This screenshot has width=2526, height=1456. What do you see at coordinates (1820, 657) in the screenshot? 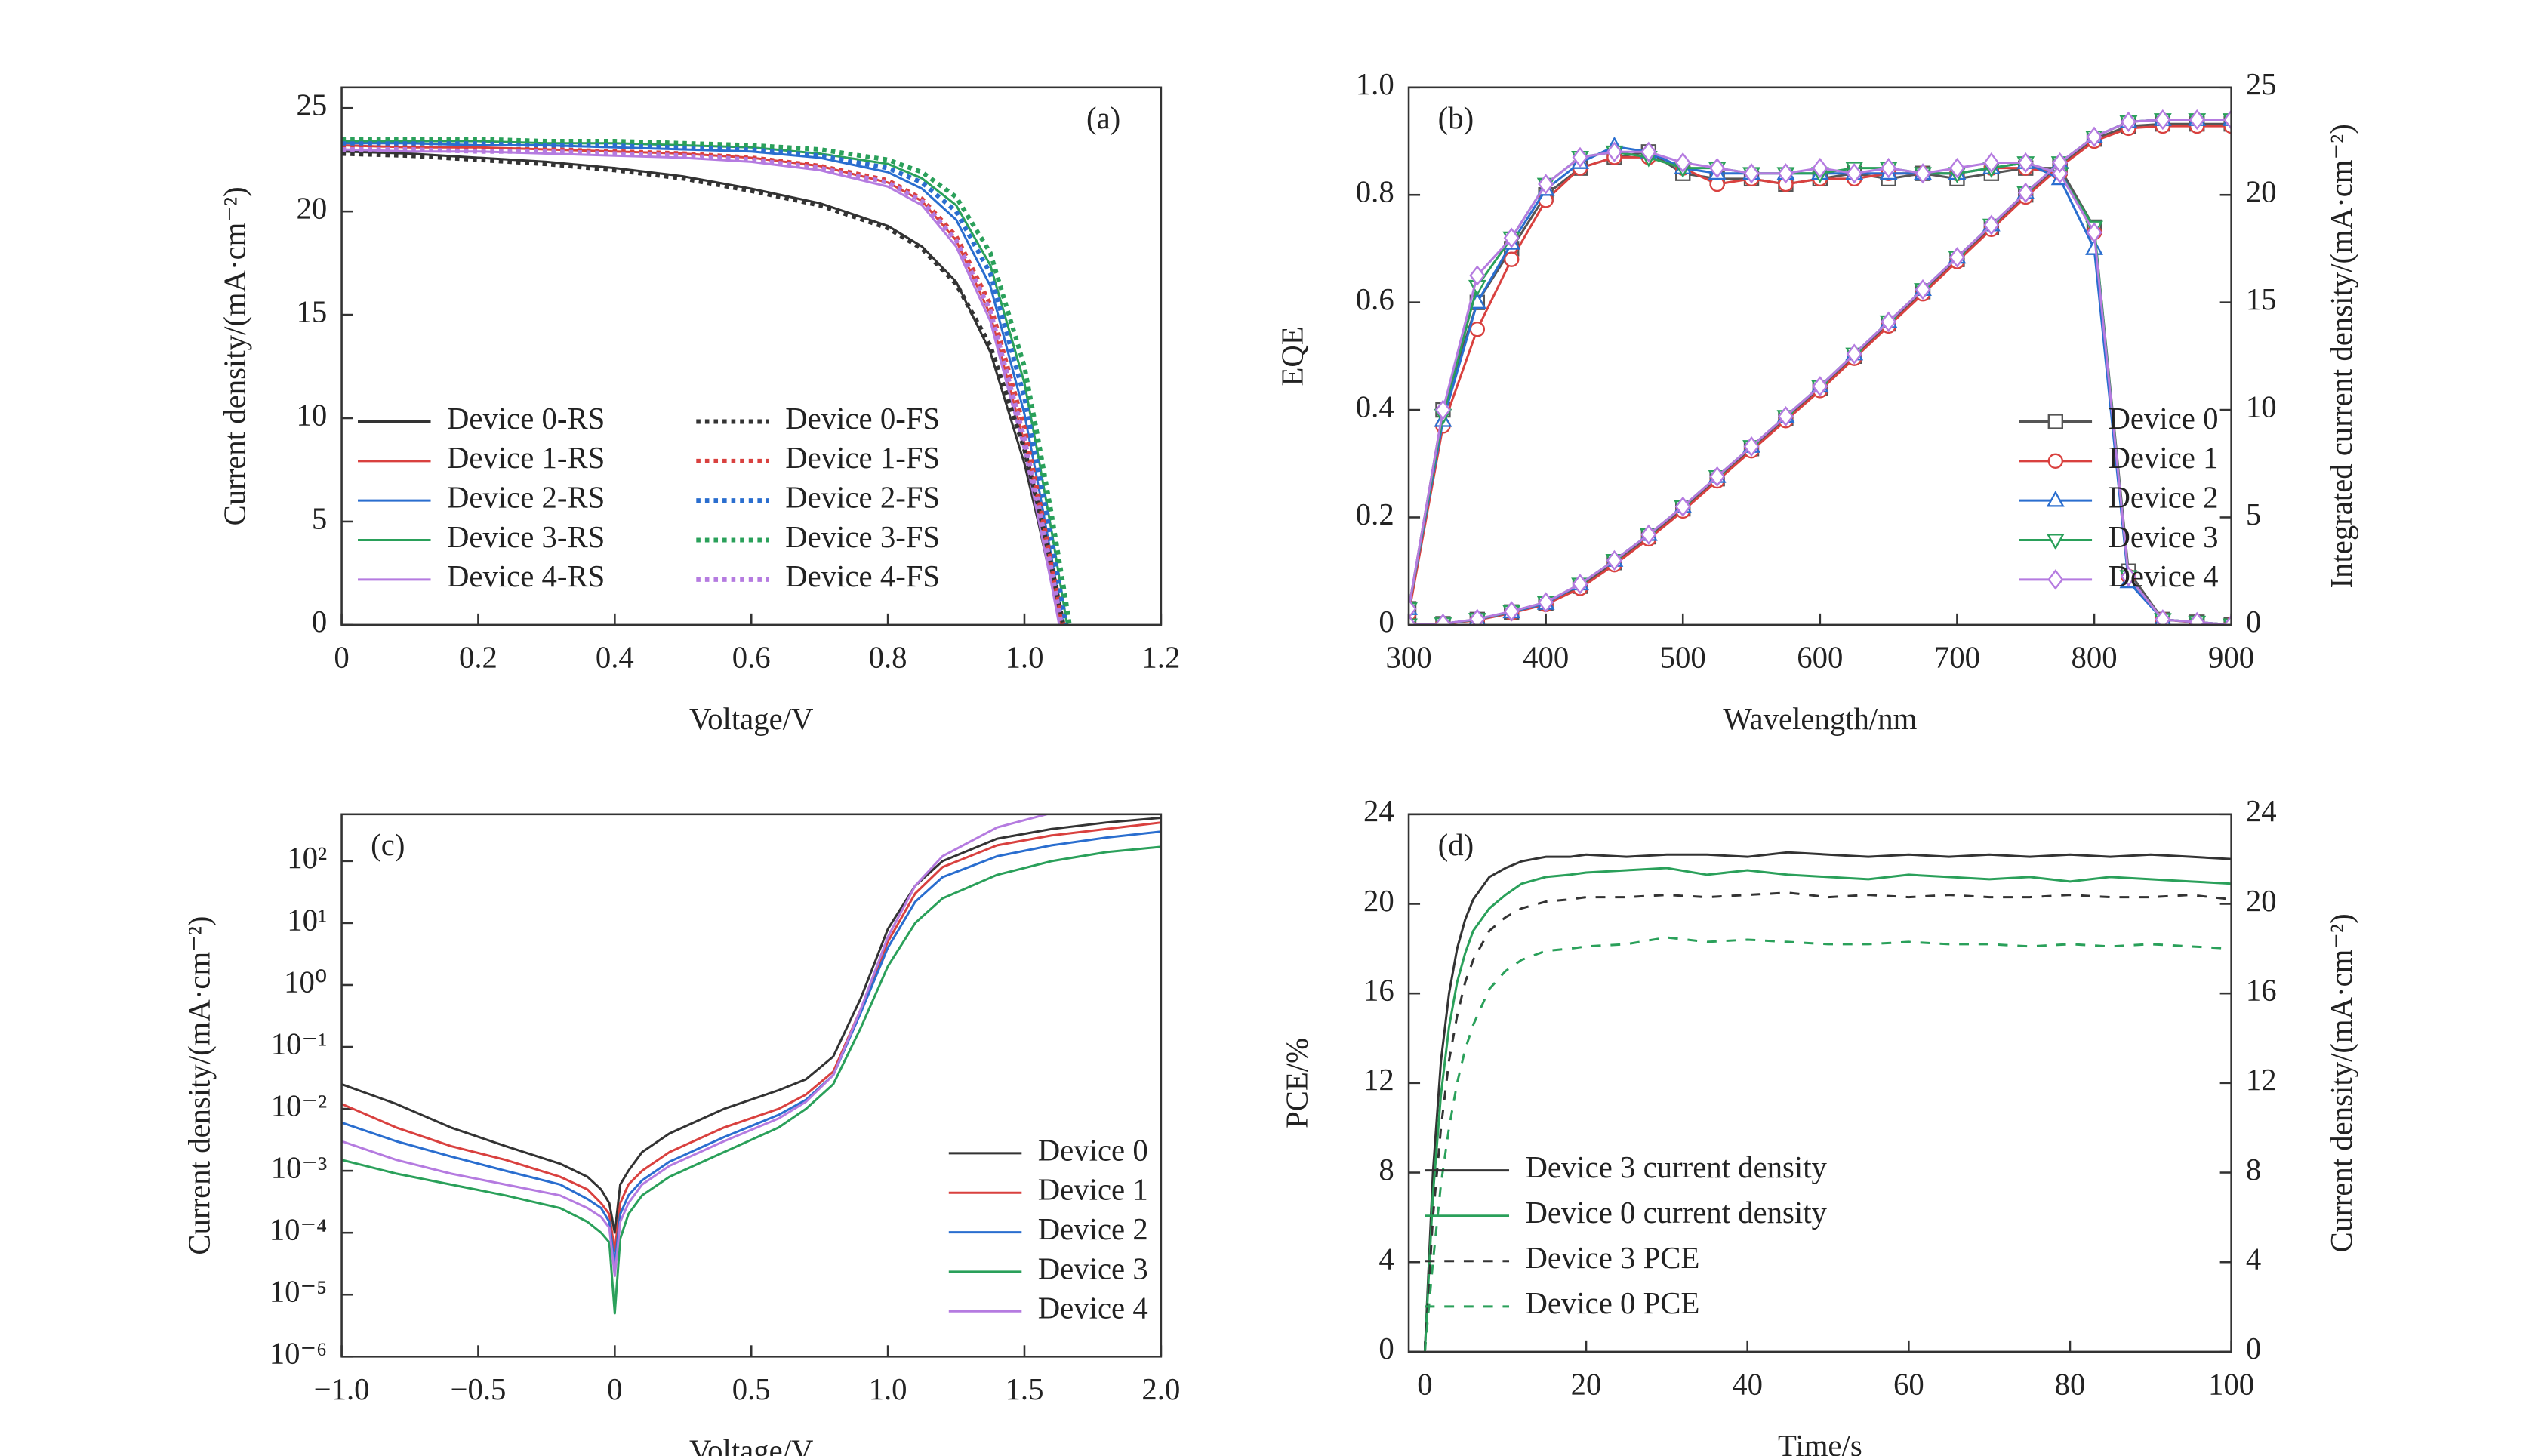
I see `x-tick-label: 600` at bounding box center [1820, 657].